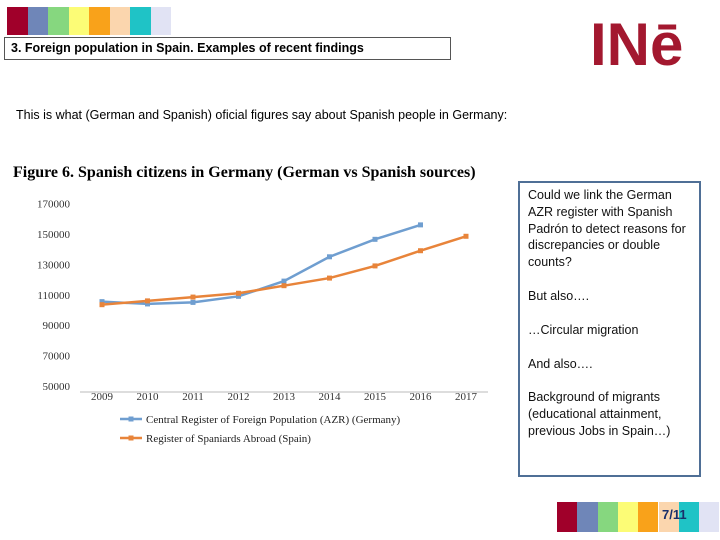  I want to click on x-tick-label: 2010, so click(148, 397).